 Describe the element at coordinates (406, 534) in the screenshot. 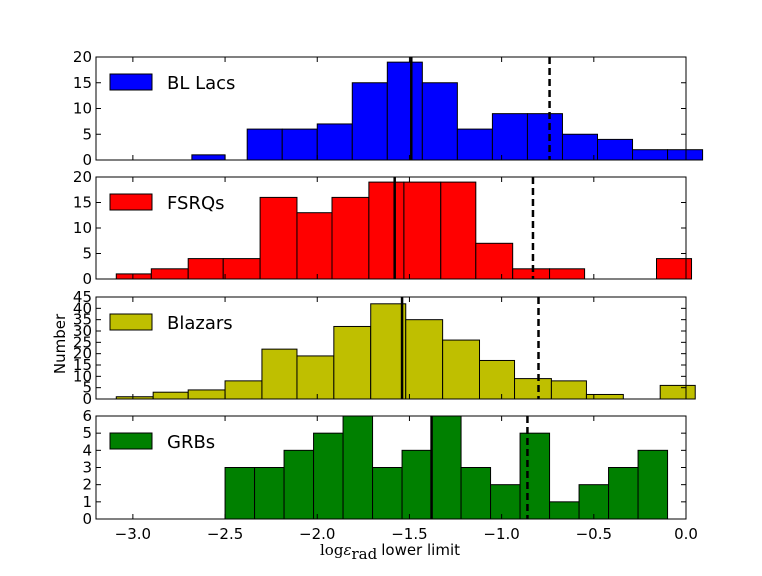

I see `x-axis: −3.0 −2.5 −2.0 −1.5 −1.0 −0.5 0.0` at that location.